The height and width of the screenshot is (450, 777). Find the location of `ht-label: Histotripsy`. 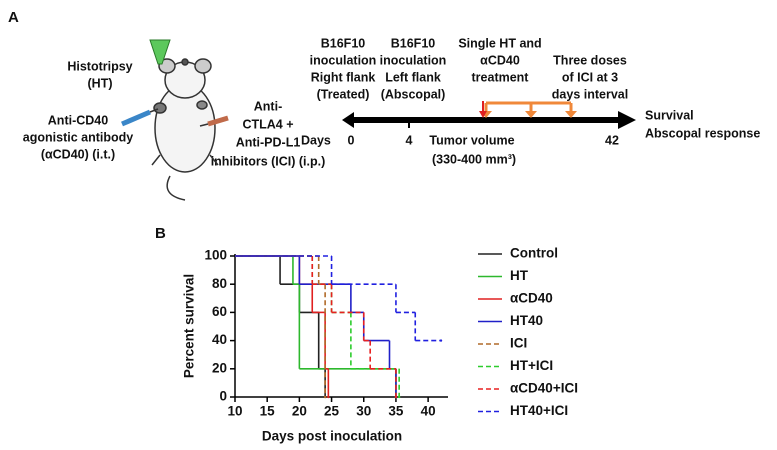

ht-label: Histotripsy is located at coordinates (99, 66).